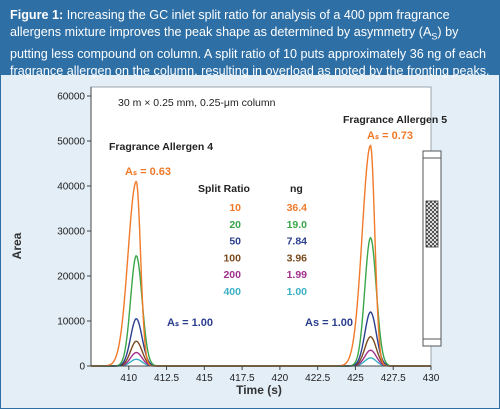  What do you see at coordinates (37, 15) in the screenshot?
I see `caption-label: Figure 1:` at bounding box center [37, 15].